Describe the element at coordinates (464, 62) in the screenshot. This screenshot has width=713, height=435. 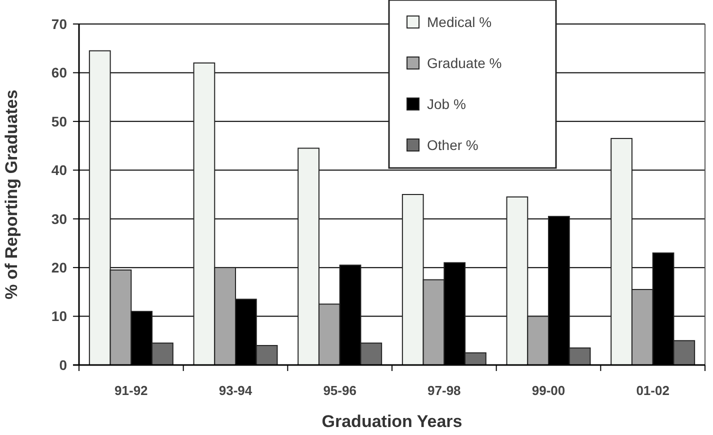
I see `legend-label: Graduate %` at that location.